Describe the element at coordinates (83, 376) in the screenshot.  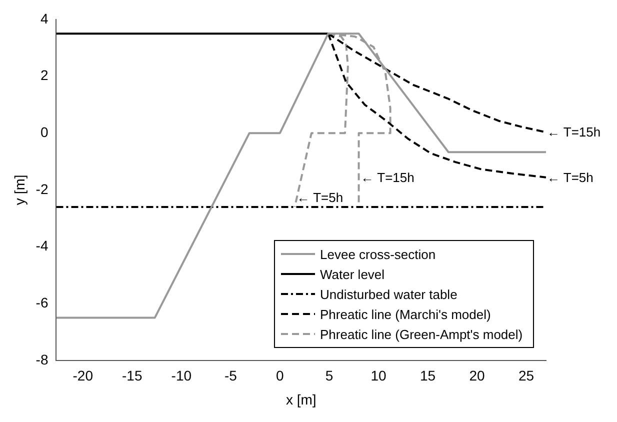
I see `x-tick-label: -20` at that location.